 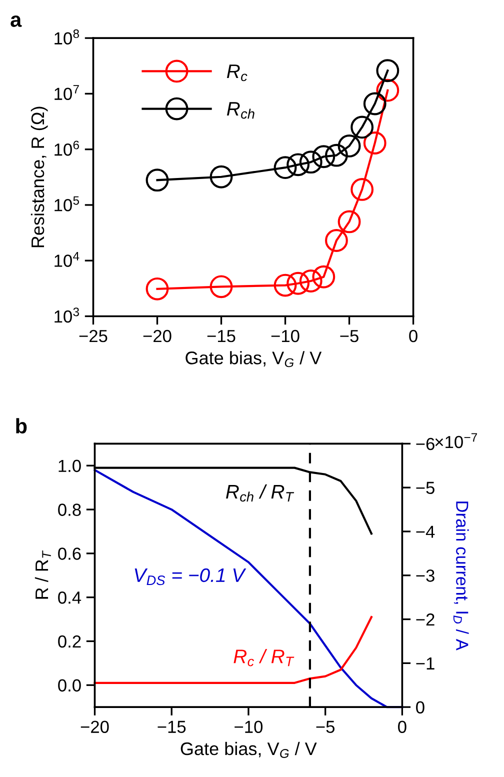 I want to click on line-series, so click(x=233, y=650).